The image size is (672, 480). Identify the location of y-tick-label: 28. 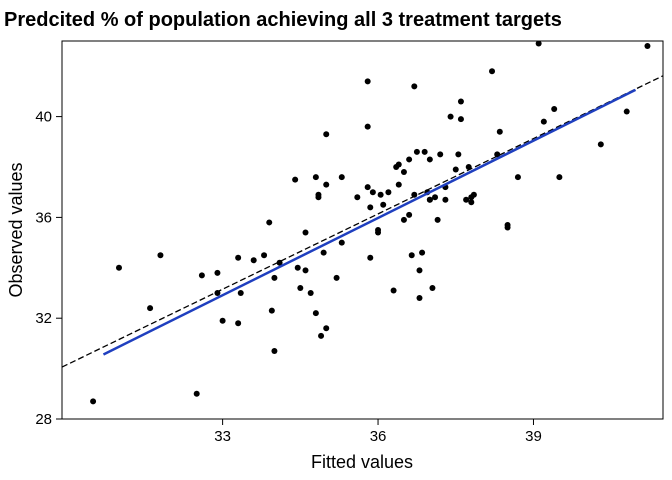
(43, 419).